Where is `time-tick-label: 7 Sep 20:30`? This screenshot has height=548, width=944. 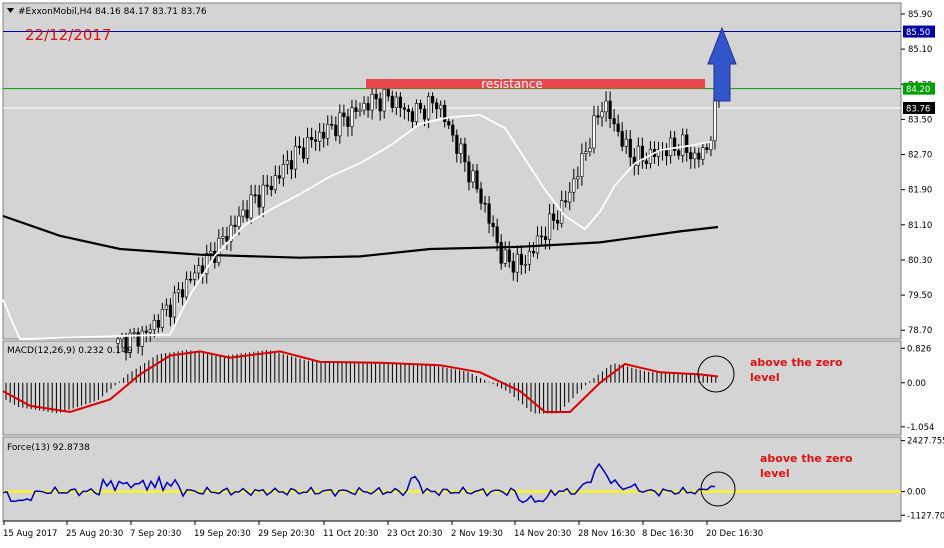 time-tick-label: 7 Sep 20:30 is located at coordinates (155, 534).